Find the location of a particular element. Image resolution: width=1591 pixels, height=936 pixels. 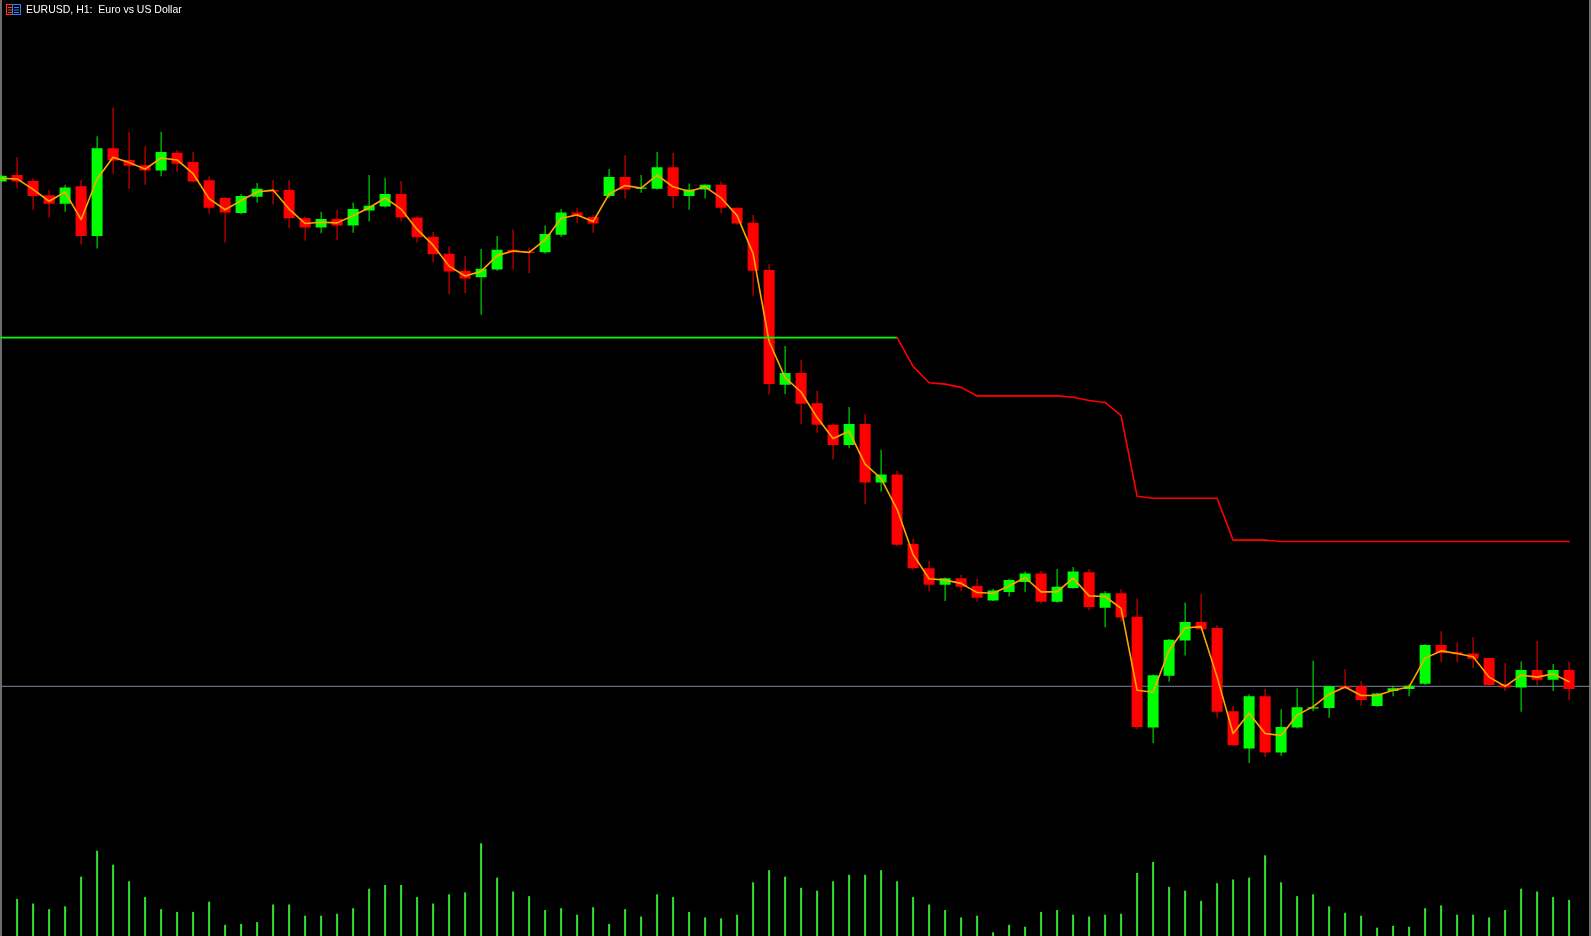

chart-title: EURUSD, H1: Euro vs US Dollar is located at coordinates (104, 9).